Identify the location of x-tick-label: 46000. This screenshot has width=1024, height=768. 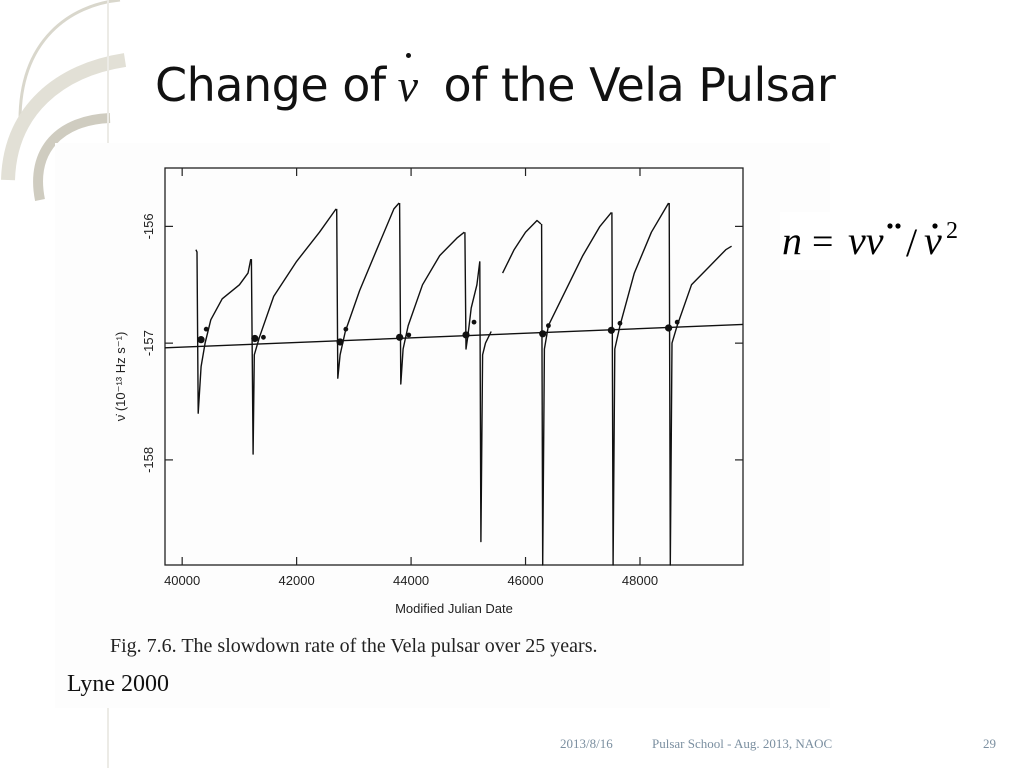
(525, 580).